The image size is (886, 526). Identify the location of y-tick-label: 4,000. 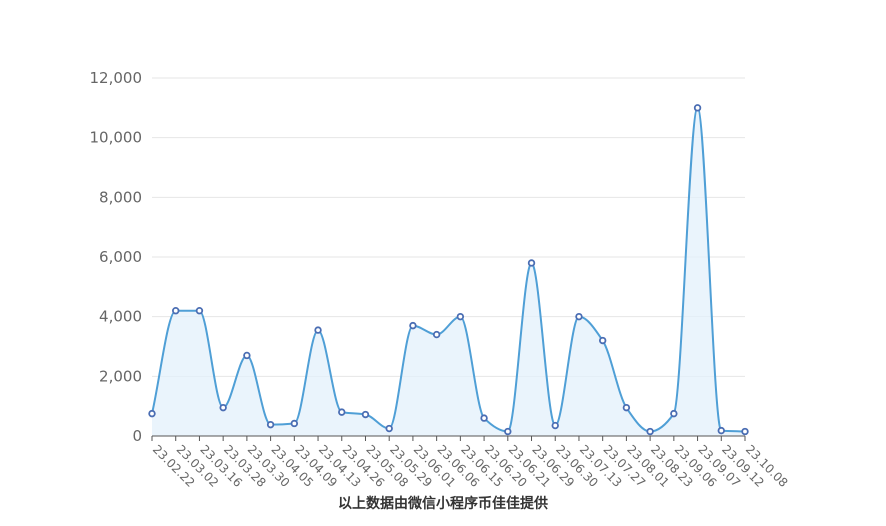
(120, 317).